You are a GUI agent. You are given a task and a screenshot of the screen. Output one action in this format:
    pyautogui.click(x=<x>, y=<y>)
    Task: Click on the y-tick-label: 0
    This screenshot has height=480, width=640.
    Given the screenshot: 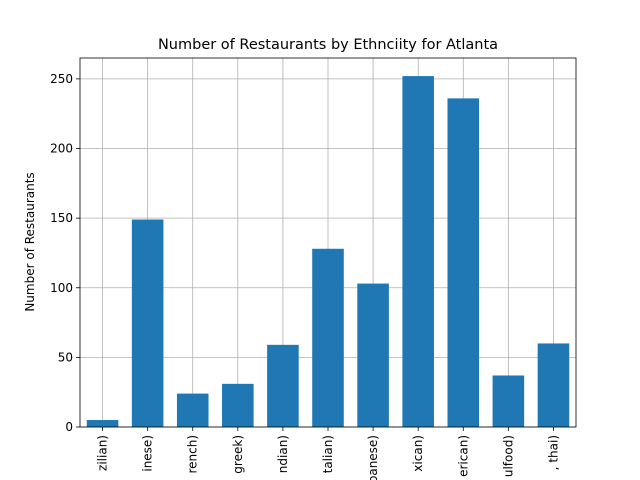 What is the action you would take?
    pyautogui.click(x=69, y=427)
    